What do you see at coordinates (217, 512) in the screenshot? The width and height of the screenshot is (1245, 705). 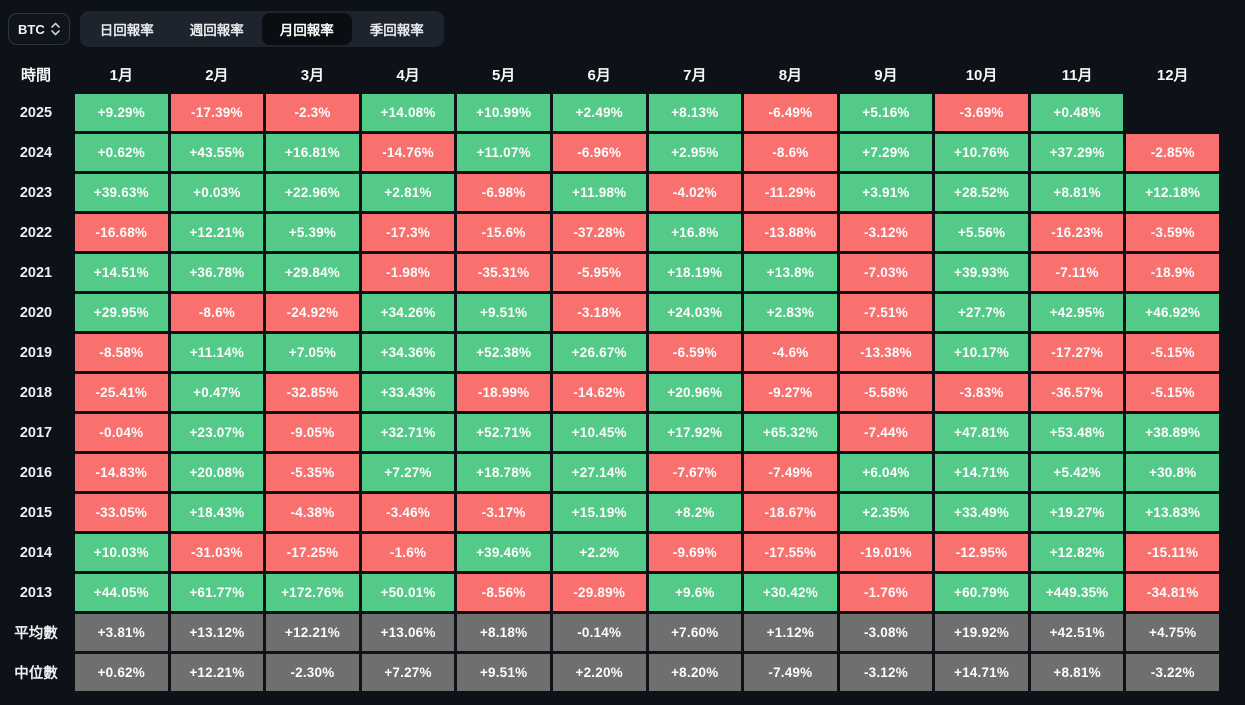 I see `return-cell: +18.43%` at bounding box center [217, 512].